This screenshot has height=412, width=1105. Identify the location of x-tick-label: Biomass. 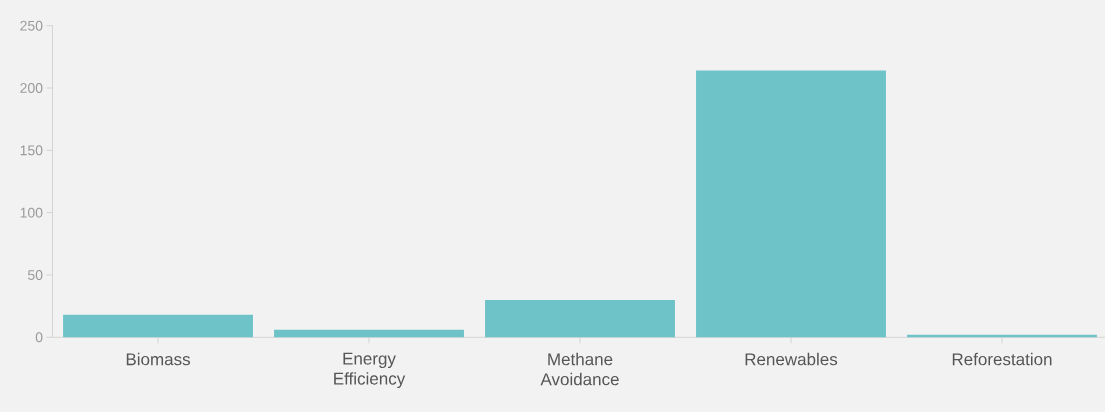
(158, 359).